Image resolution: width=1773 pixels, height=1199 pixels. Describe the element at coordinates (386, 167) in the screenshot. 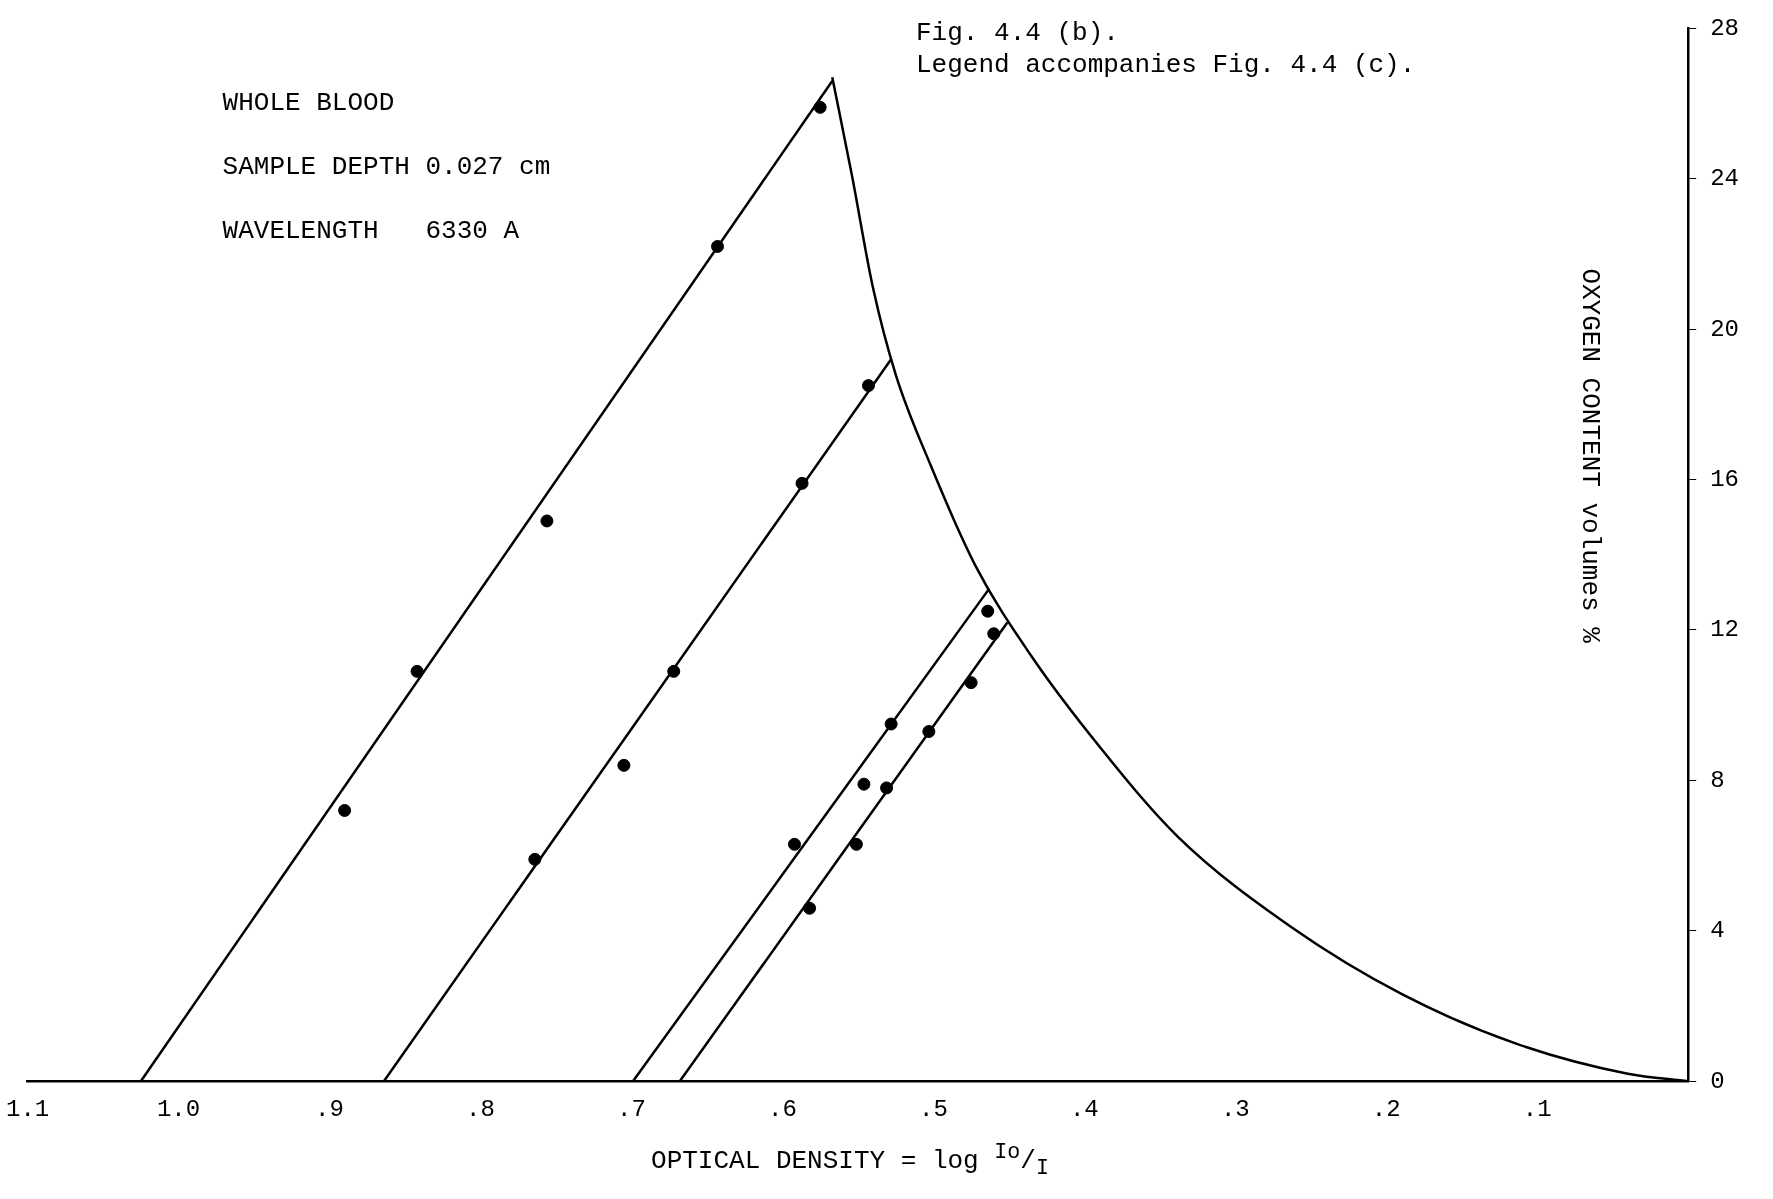

I see `annotation: SAMPLE DEPTH 0.027 cm` at that location.